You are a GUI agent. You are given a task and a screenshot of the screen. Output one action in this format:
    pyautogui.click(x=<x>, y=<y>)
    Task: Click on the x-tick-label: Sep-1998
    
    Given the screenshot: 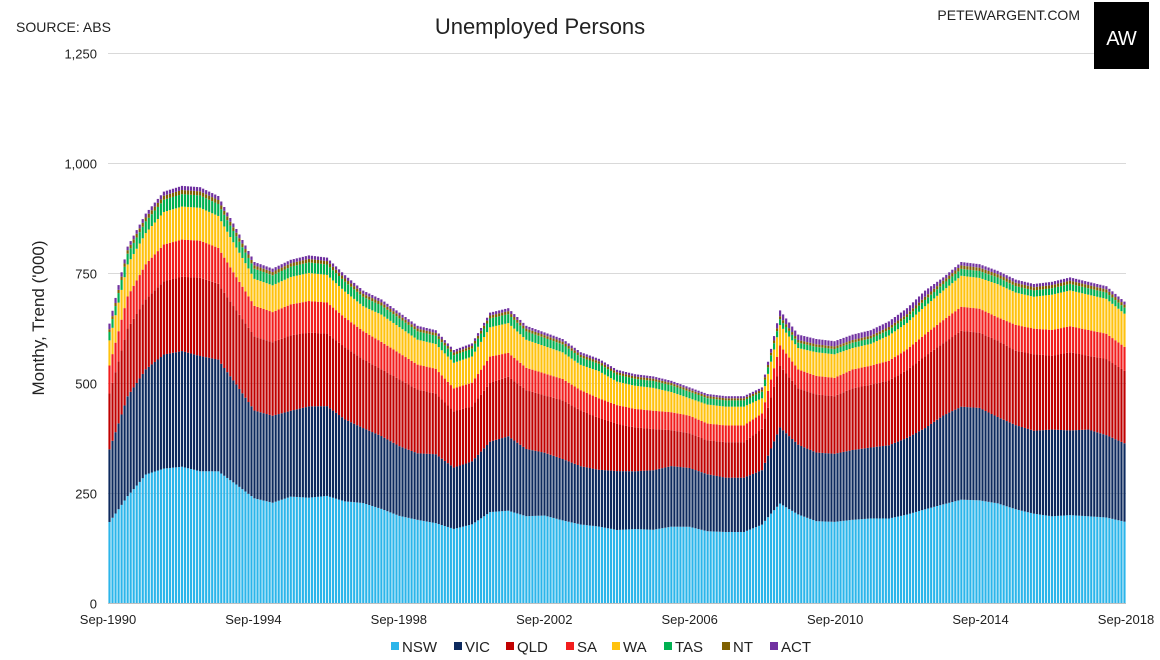 What is the action you would take?
    pyautogui.click(x=399, y=619)
    